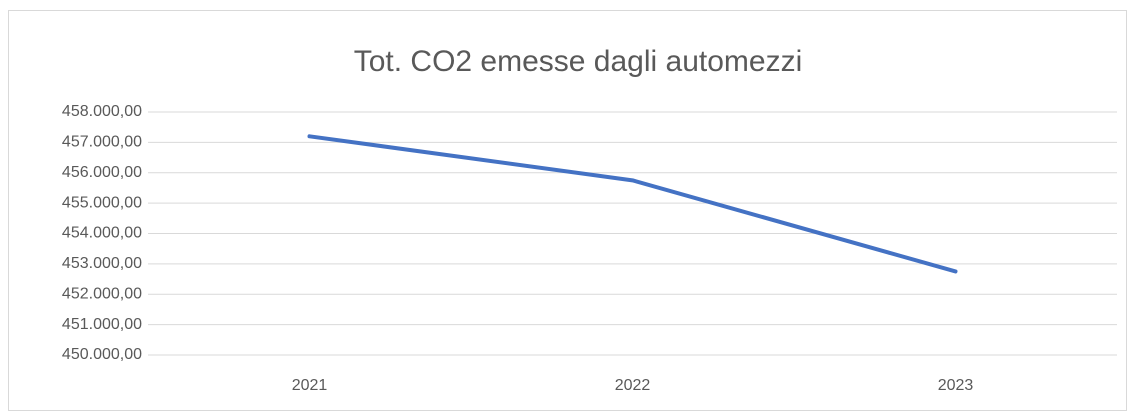  Describe the element at coordinates (102, 324) in the screenshot. I see `y-tick-label: 451.000,00` at that location.